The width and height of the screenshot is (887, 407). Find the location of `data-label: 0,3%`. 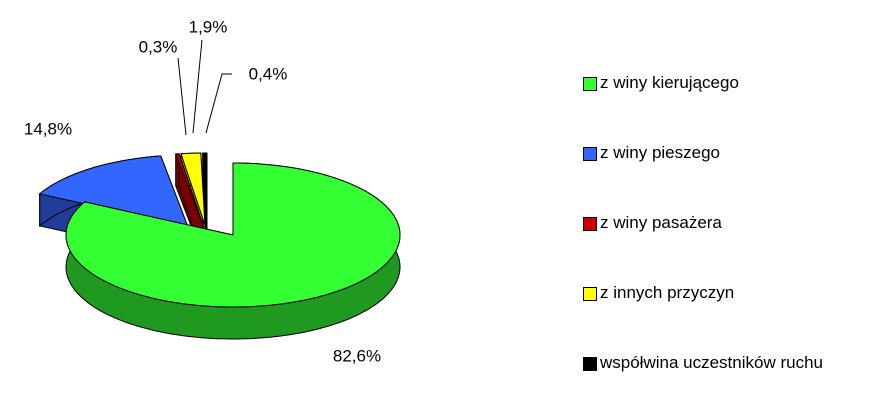

data-label: 0,3% is located at coordinates (158, 46).